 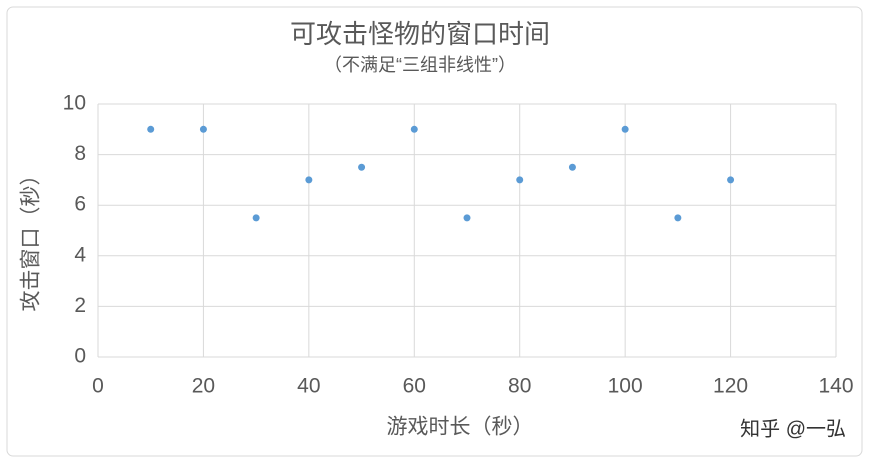 I want to click on x-tick-label: 0, so click(x=98, y=386).